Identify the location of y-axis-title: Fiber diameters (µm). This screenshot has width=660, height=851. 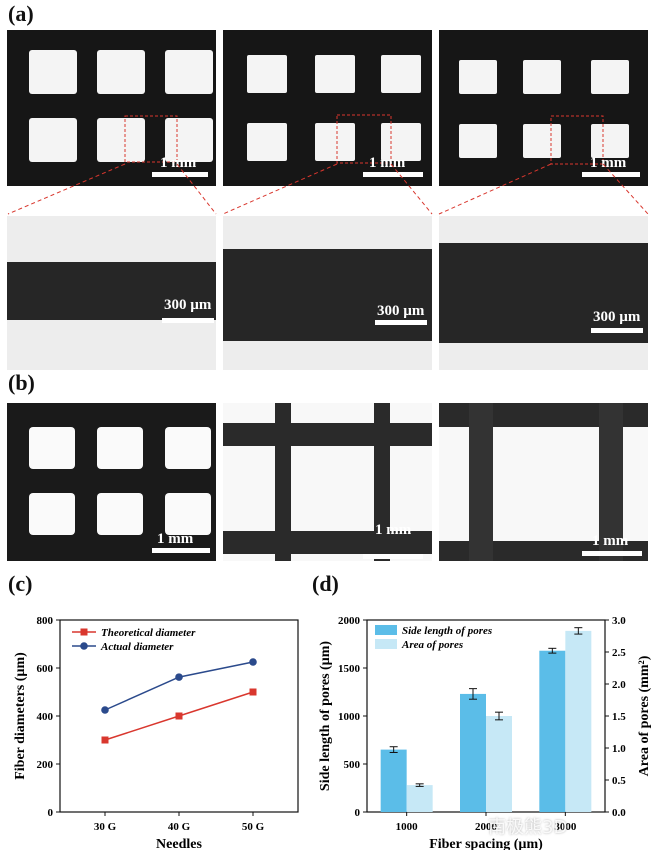
(20, 716).